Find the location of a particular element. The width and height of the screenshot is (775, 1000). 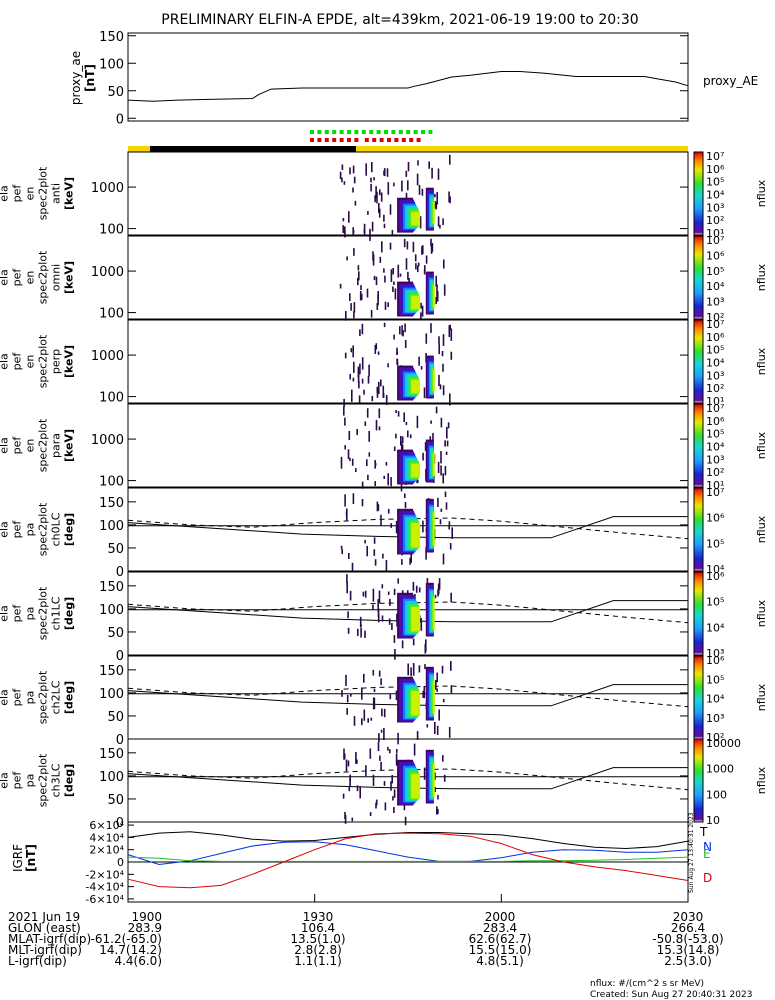

energy-ytick-label: 100 is located at coordinates (111, 398).